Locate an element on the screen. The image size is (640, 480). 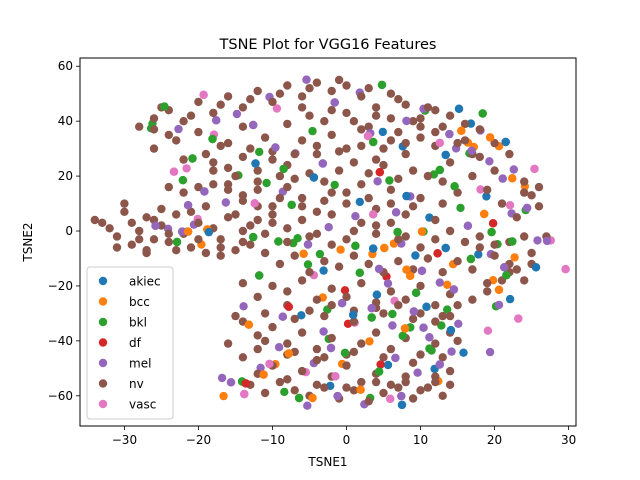
chart-title: TSNE Plot for VGG16 Features is located at coordinates (328, 45).